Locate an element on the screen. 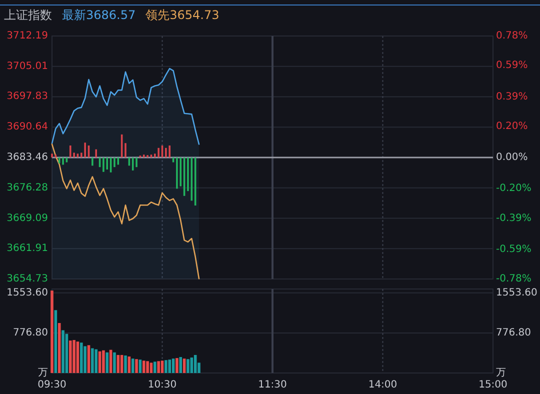 The height and width of the screenshot is (394, 540). y2-tick-label: 万 is located at coordinates (501, 373).